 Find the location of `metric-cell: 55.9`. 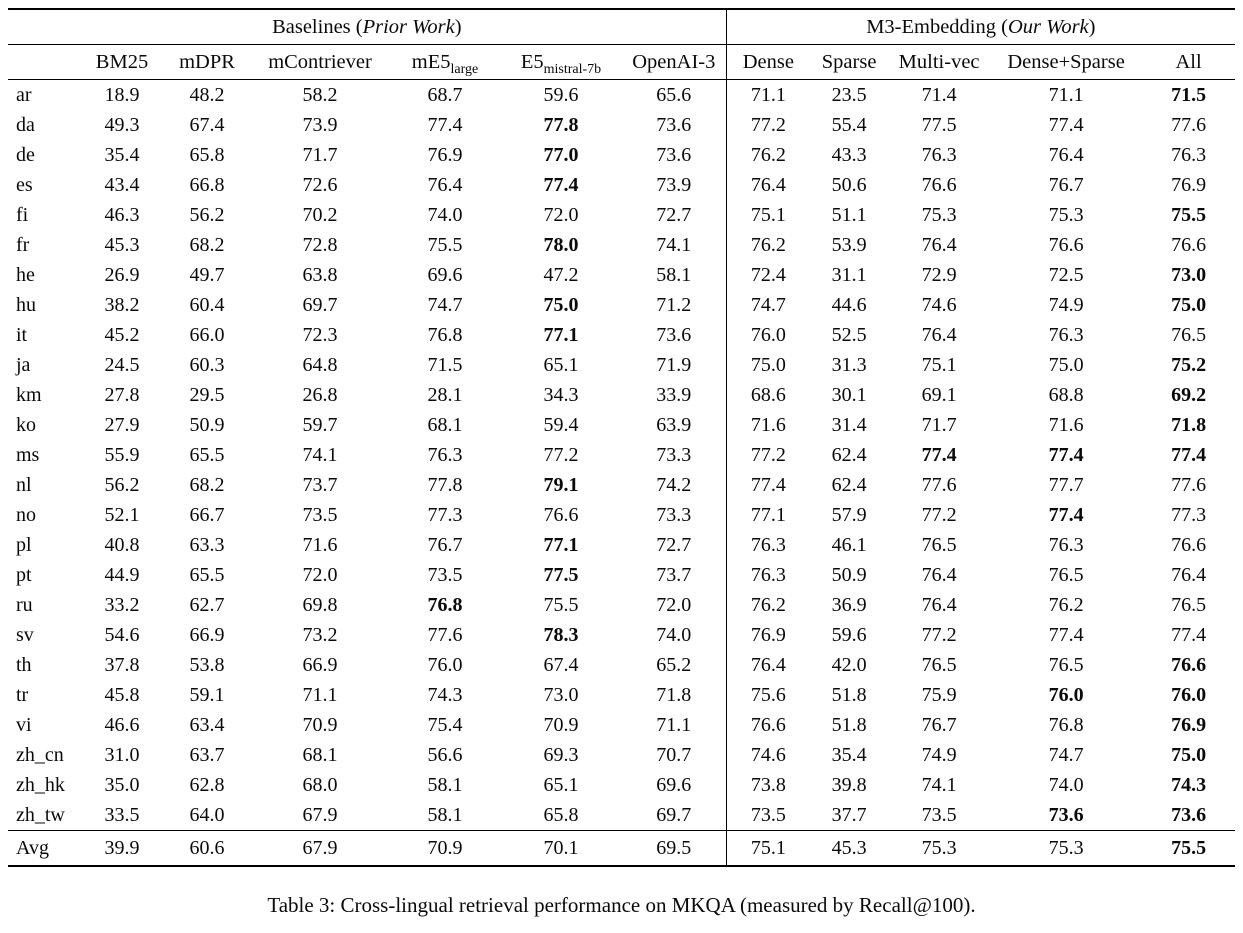

metric-cell: 55.9 is located at coordinates (122, 454).